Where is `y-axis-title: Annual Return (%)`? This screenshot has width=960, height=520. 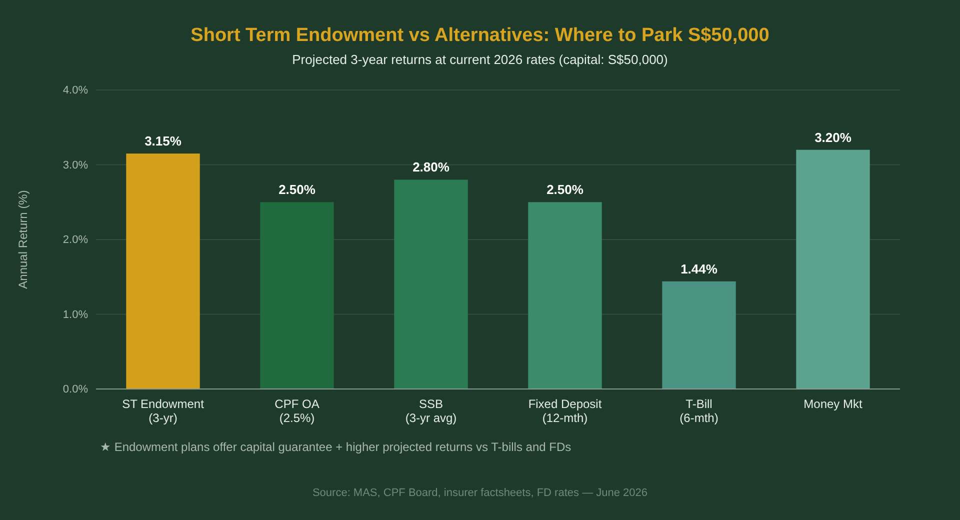
y-axis-title: Annual Return (%) is located at coordinates (23, 239).